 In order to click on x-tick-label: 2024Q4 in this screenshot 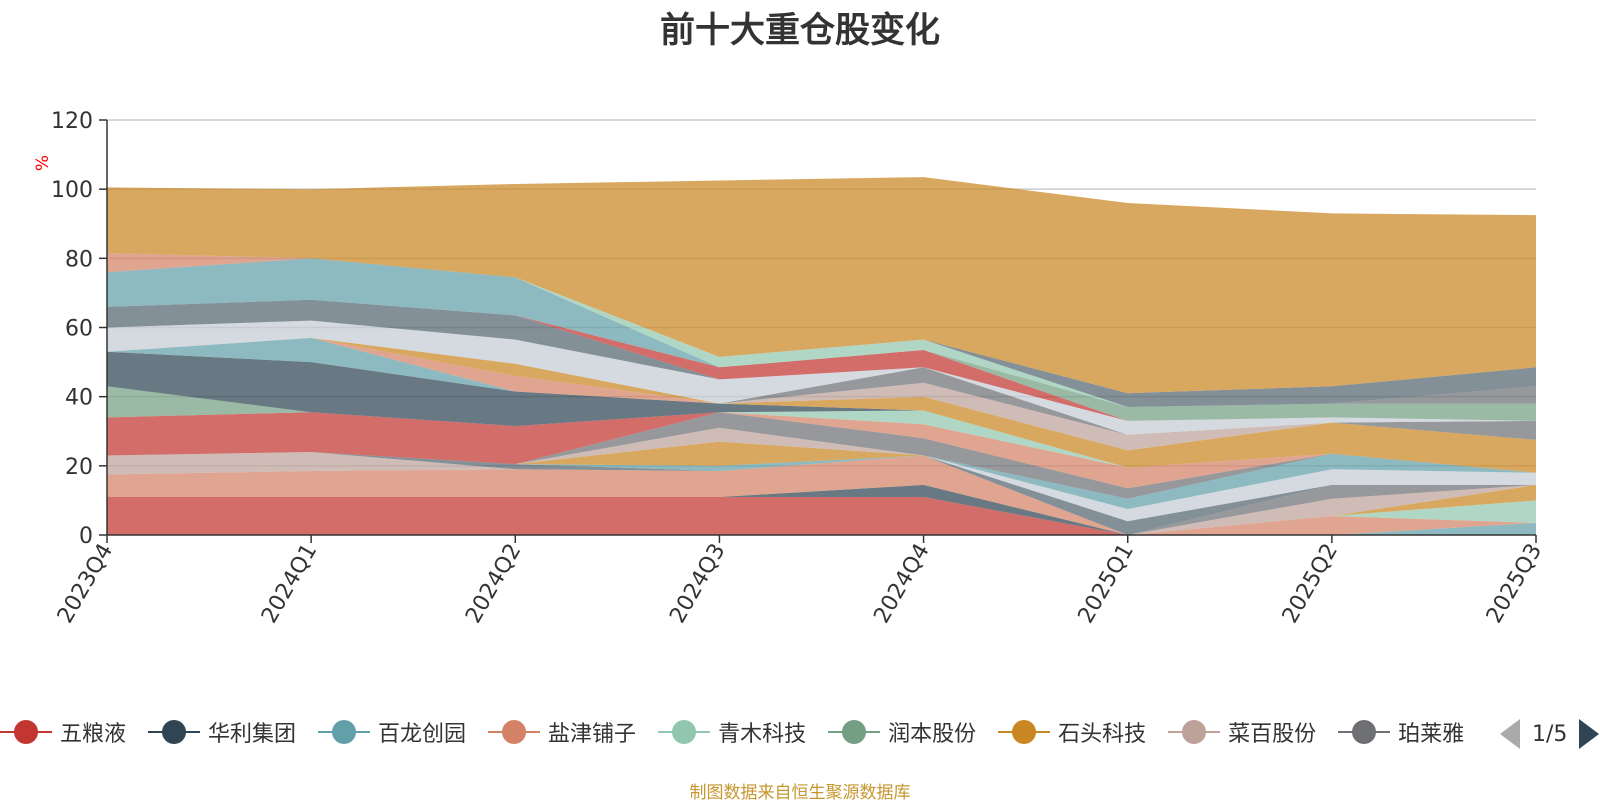, I will do `click(901, 584)`.